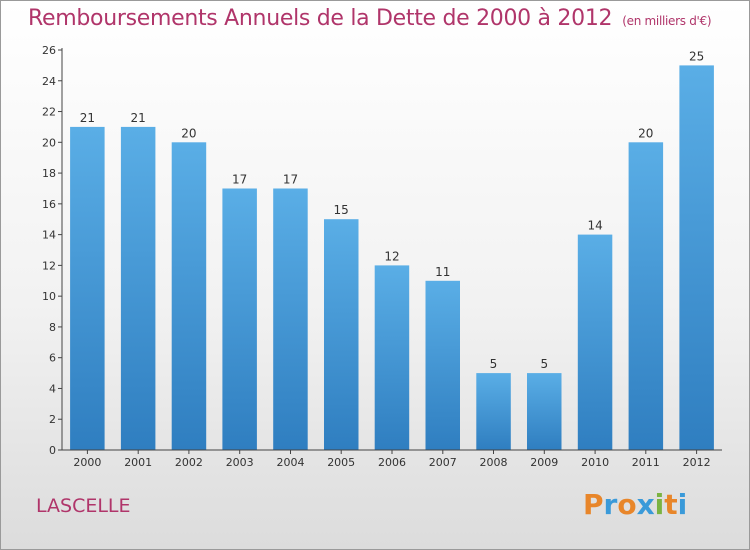  What do you see at coordinates (189, 296) in the screenshot?
I see `bar-2002` at bounding box center [189, 296].